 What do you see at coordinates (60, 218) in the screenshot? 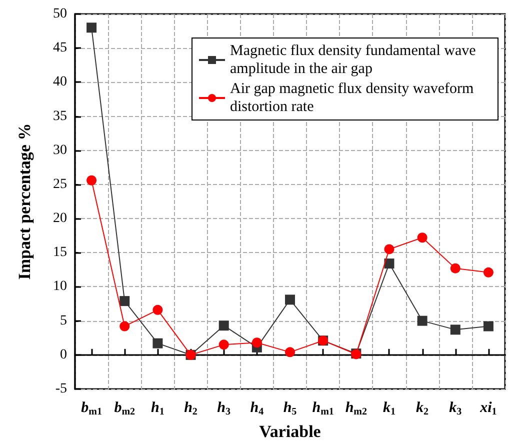
I see `y-tick-label: 20` at bounding box center [60, 218].